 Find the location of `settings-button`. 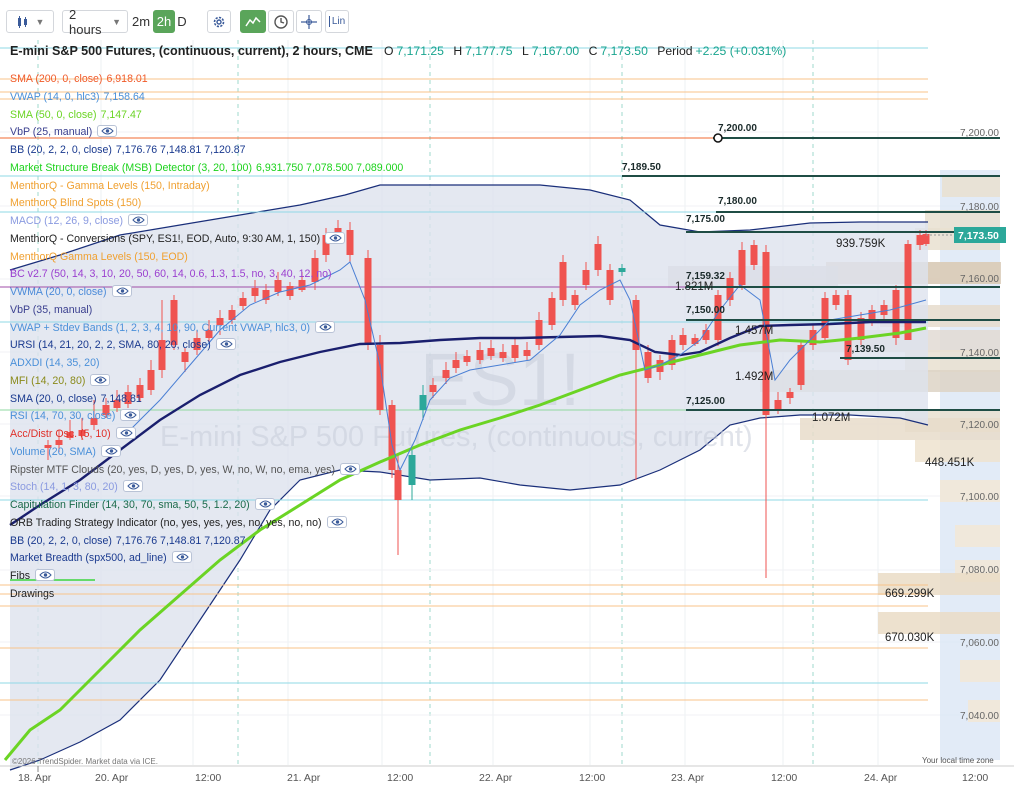

settings-button is located at coordinates (219, 21).